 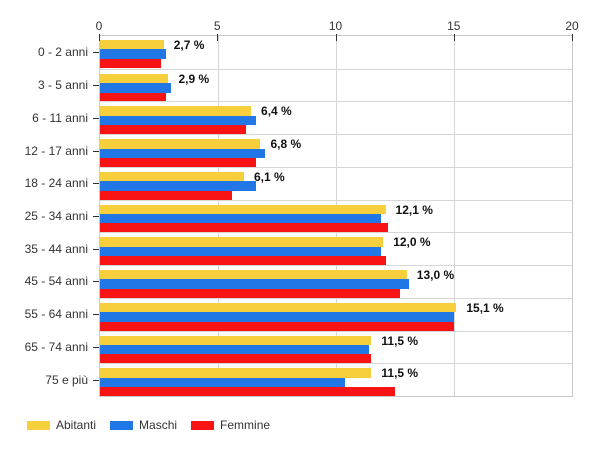 I want to click on bar-value-label: 6,8 %, so click(x=286, y=144).